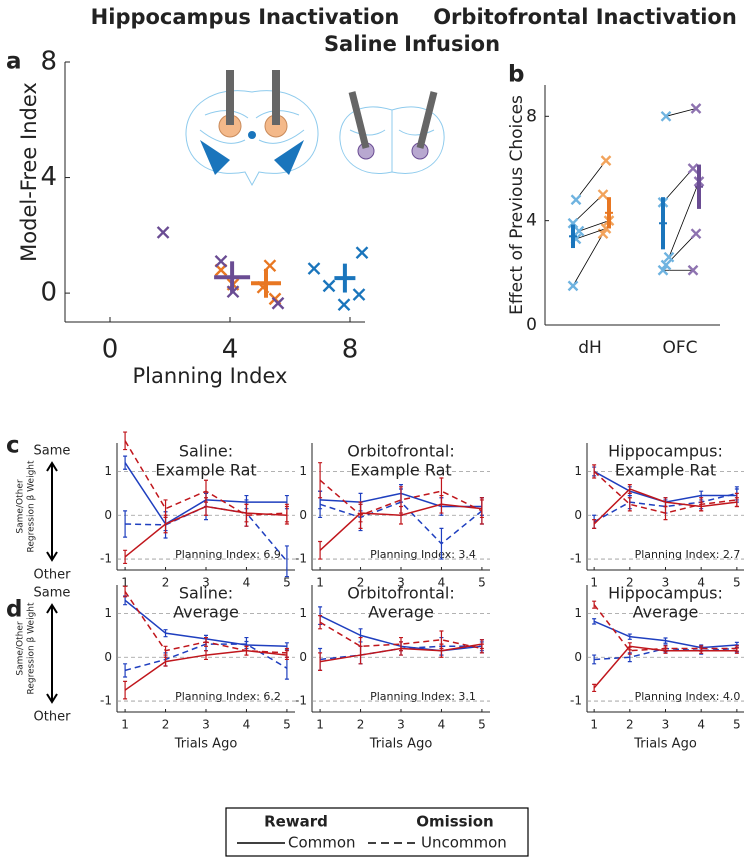 The height and width of the screenshot is (863, 754). I want to click on x-tick-label: OFC, so click(679, 348).